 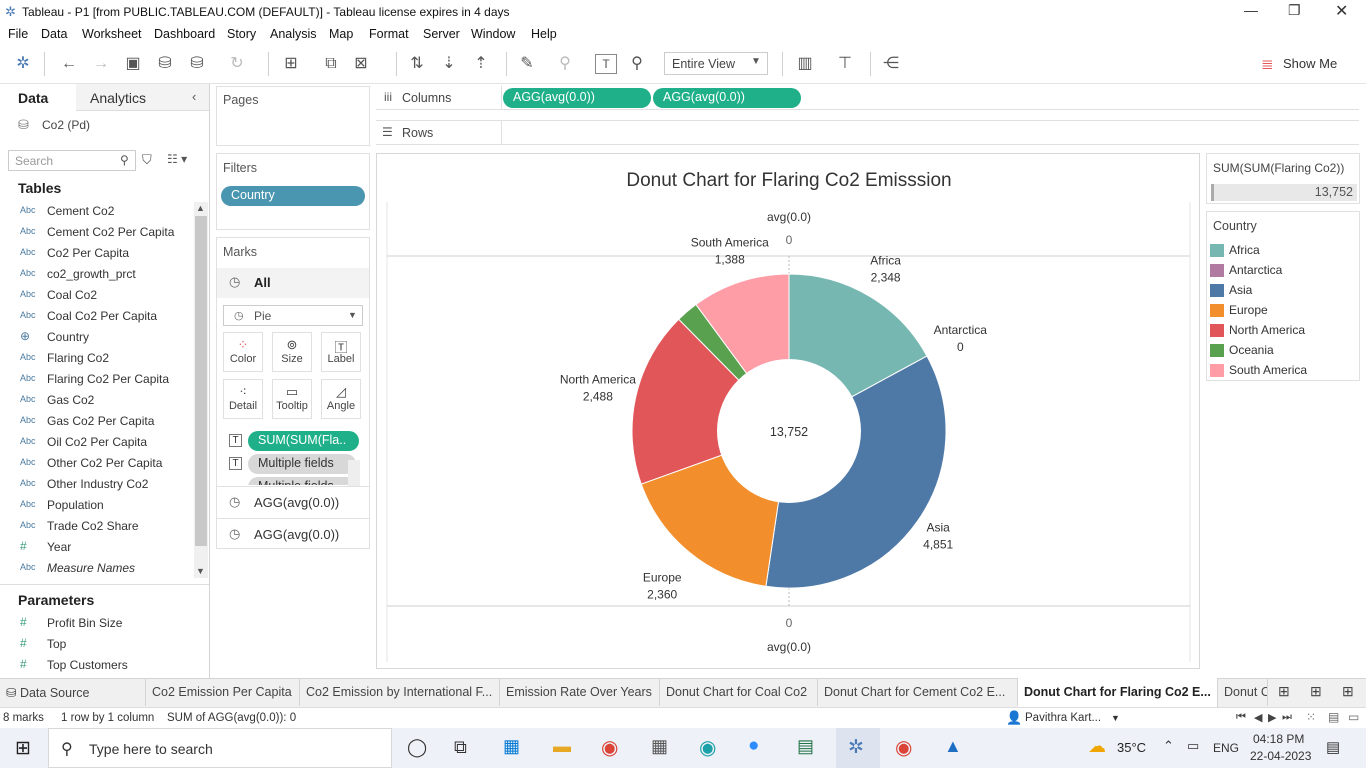 I want to click on datasource-name: Co2 (Pd), so click(x=66, y=125).